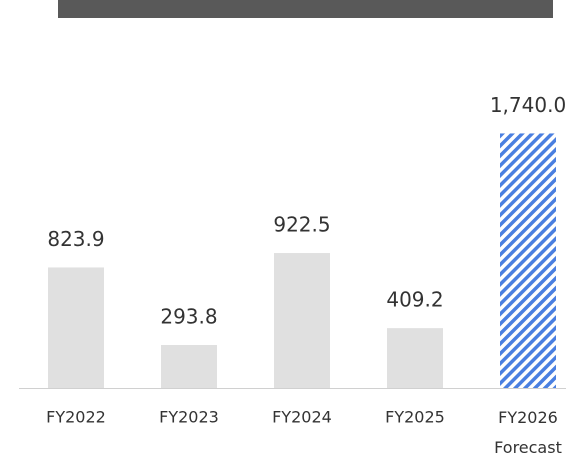 The image size is (566, 457). I want to click on x-tick-label: FY2022, so click(76, 417).